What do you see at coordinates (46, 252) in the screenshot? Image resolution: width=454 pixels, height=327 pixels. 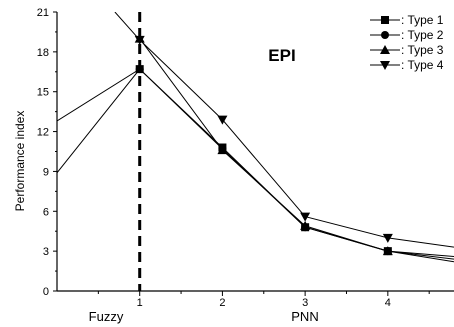 I see `y-tick-label: 3` at bounding box center [46, 252].